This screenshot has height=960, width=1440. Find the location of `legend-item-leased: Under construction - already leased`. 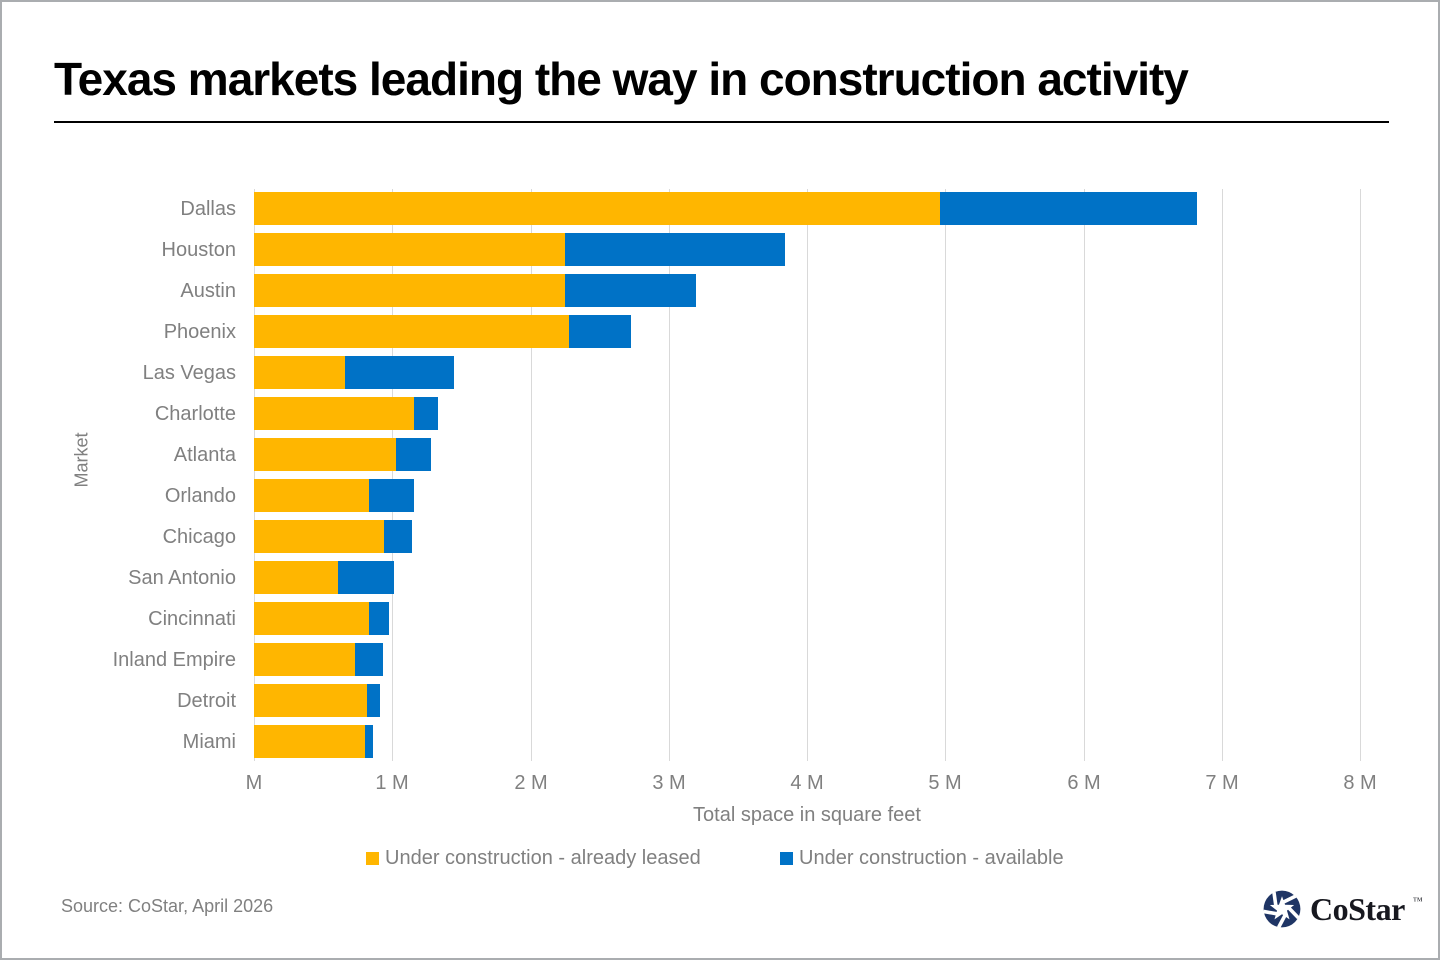

legend-item-leased: Under construction - already leased is located at coordinates (533, 858).